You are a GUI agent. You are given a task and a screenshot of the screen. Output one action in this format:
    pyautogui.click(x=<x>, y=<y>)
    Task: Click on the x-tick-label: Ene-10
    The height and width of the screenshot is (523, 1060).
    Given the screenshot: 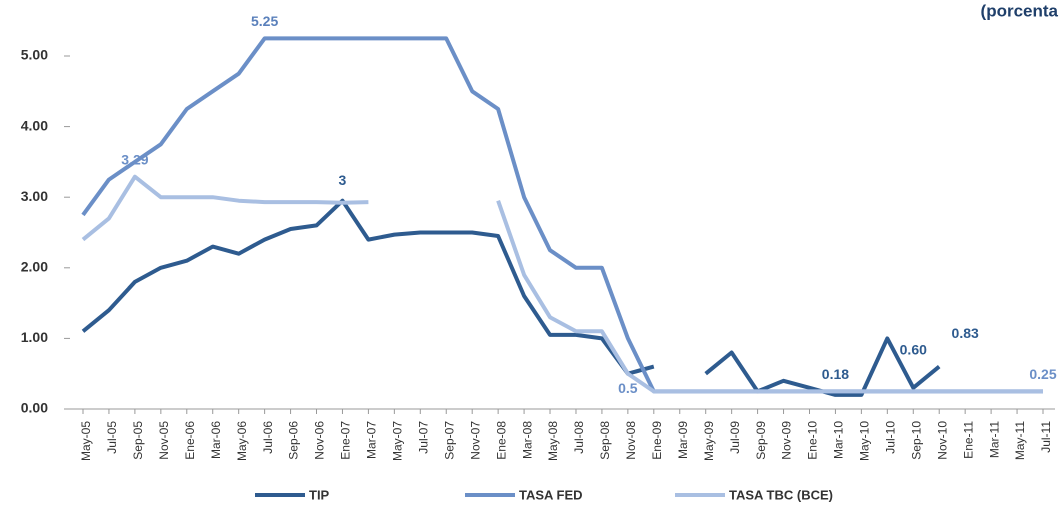 What is the action you would take?
    pyautogui.click(x=813, y=440)
    